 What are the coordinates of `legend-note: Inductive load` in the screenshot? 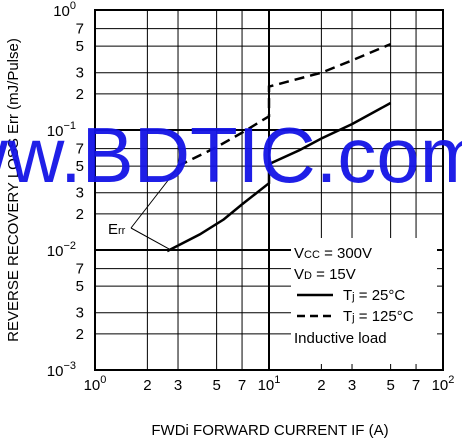 It's located at (340, 338).